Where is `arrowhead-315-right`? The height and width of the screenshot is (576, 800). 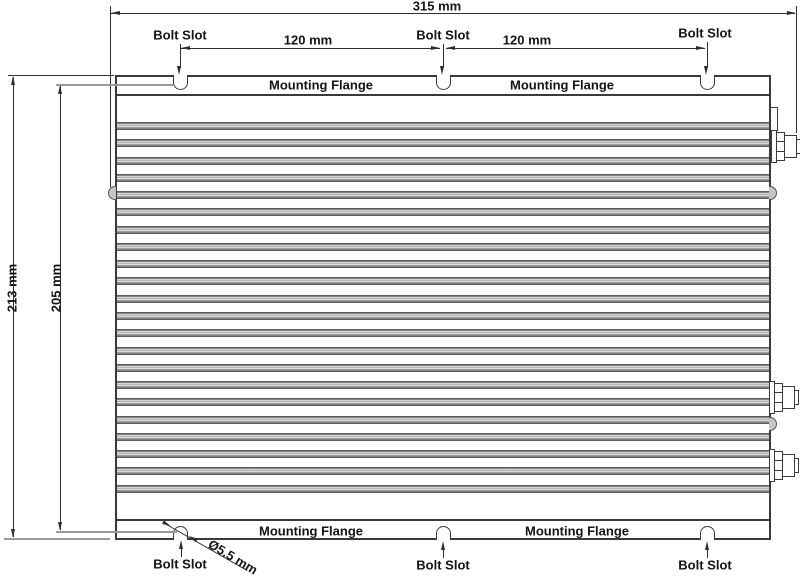
arrowhead-315-right is located at coordinates (791, 12).